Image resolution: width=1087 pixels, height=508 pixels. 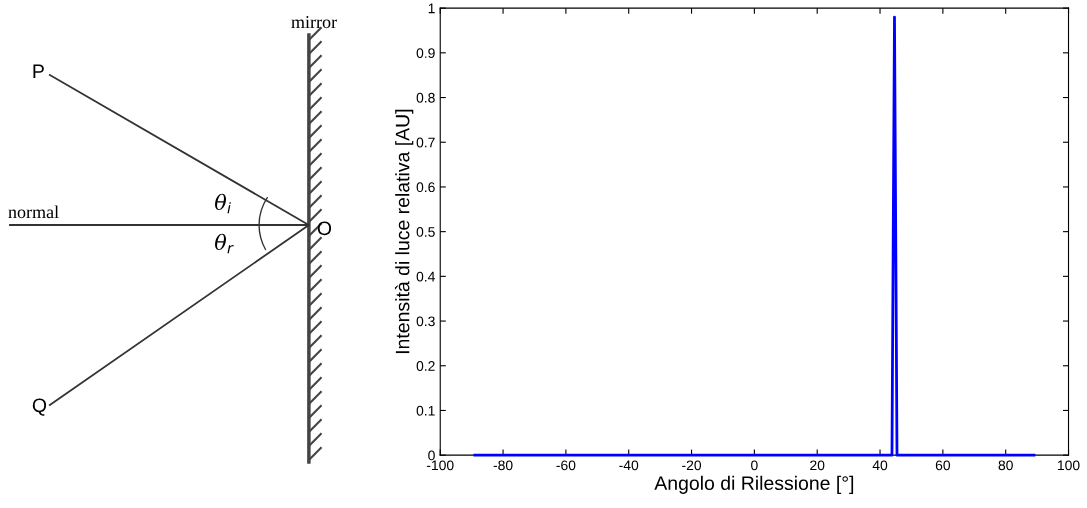 I want to click on y-tick-label: 1, so click(x=431, y=8).